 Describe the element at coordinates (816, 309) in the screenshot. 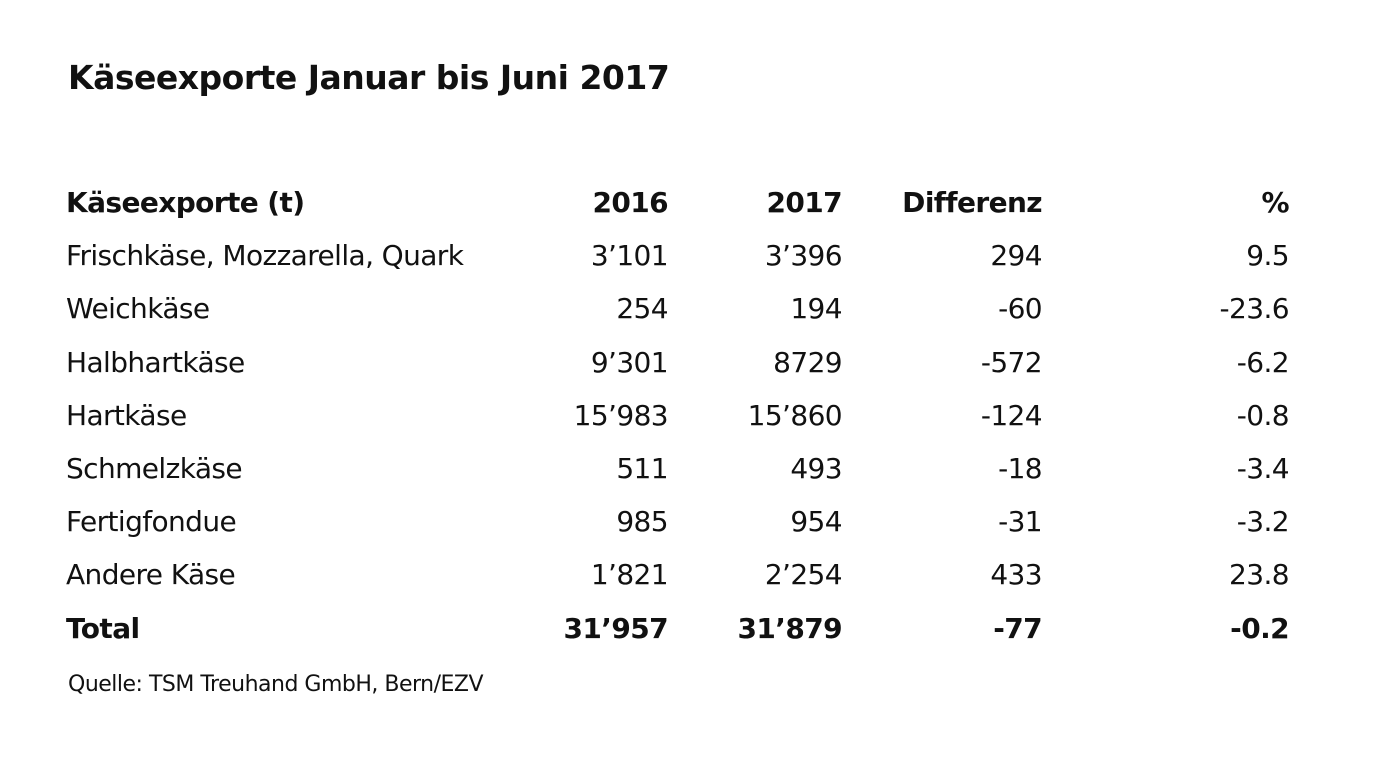

I see `value-2017: 194` at that location.